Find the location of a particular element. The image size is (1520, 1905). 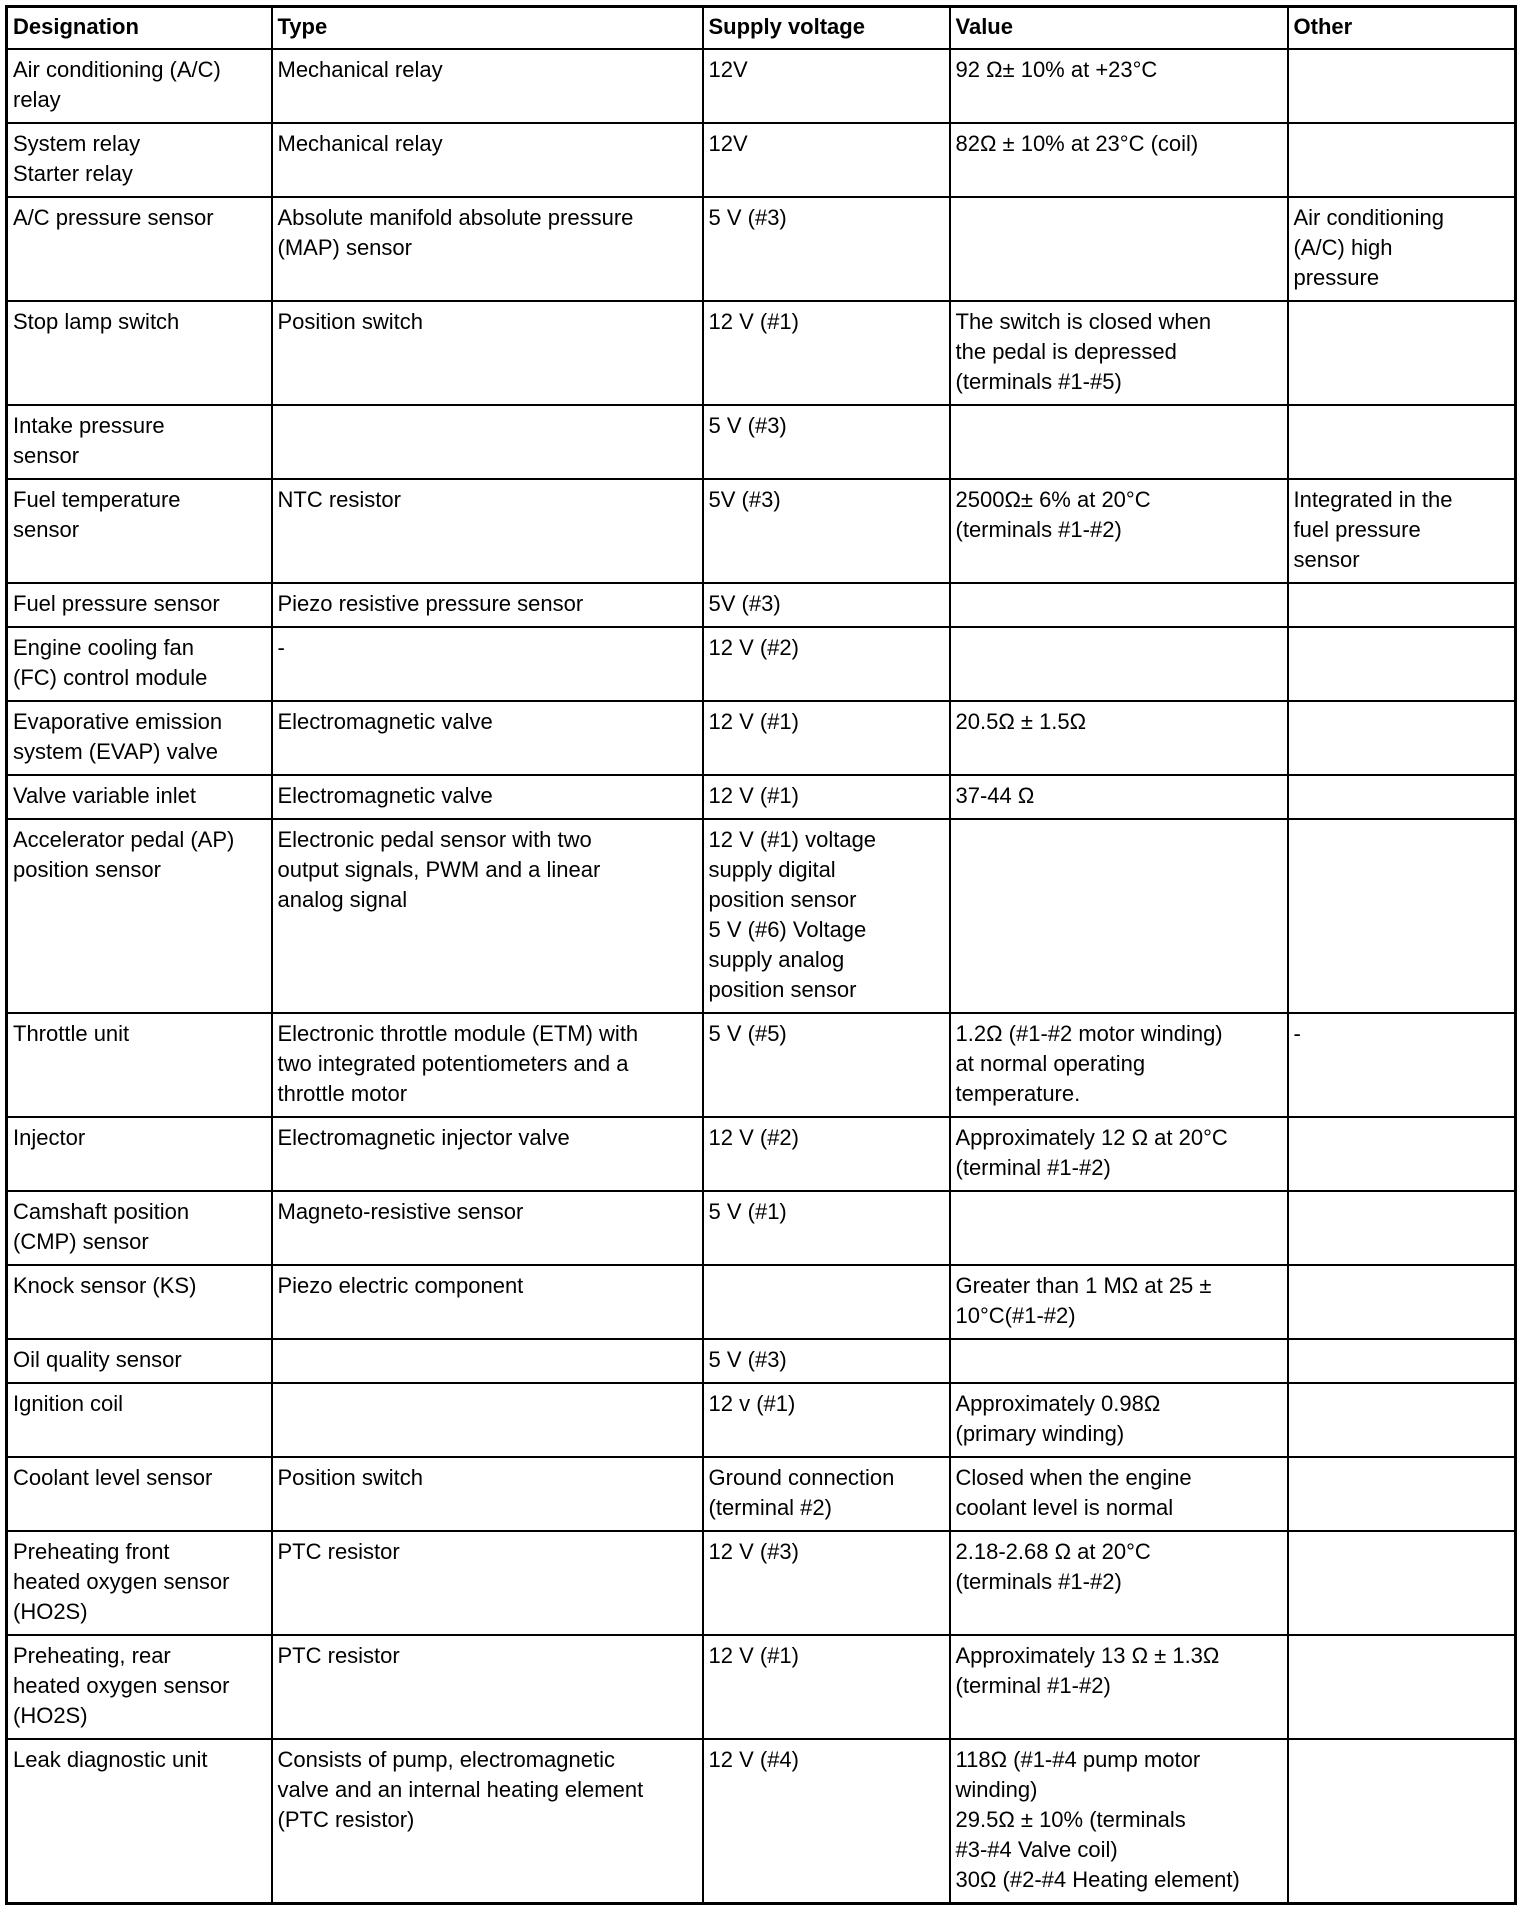

header-value: Value is located at coordinates (1118, 27).